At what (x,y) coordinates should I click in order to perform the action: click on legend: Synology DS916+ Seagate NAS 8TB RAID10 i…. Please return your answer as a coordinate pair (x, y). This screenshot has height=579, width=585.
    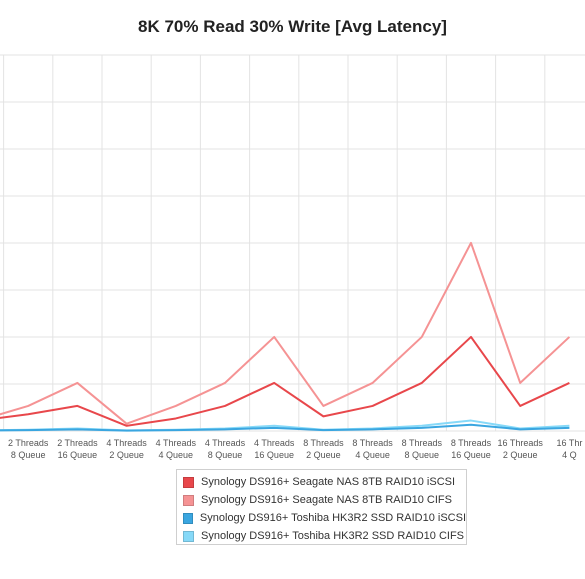
    Looking at the image, I should click on (321, 507).